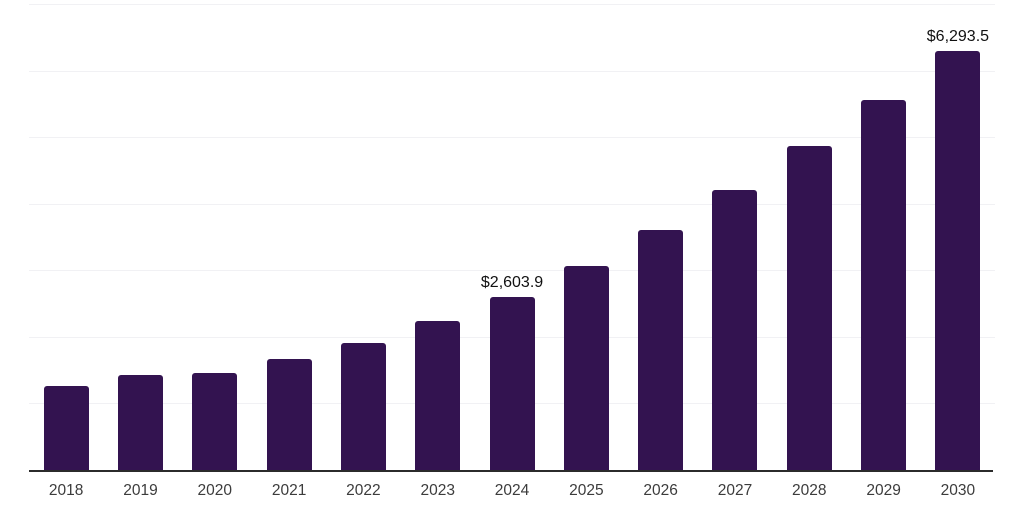 Image resolution: width=1024 pixels, height=512 pixels. What do you see at coordinates (512, 383) in the screenshot?
I see `bar-2024` at bounding box center [512, 383].